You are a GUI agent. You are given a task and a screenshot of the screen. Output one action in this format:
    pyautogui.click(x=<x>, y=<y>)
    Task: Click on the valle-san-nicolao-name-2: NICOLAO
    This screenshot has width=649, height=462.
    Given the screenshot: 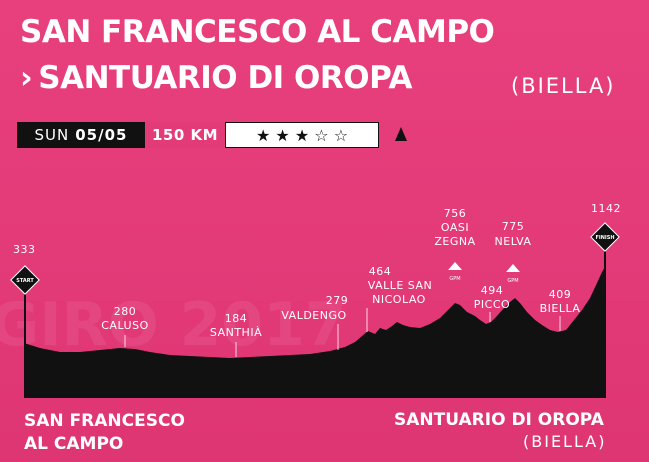 What is the action you would take?
    pyautogui.click(x=399, y=299)
    